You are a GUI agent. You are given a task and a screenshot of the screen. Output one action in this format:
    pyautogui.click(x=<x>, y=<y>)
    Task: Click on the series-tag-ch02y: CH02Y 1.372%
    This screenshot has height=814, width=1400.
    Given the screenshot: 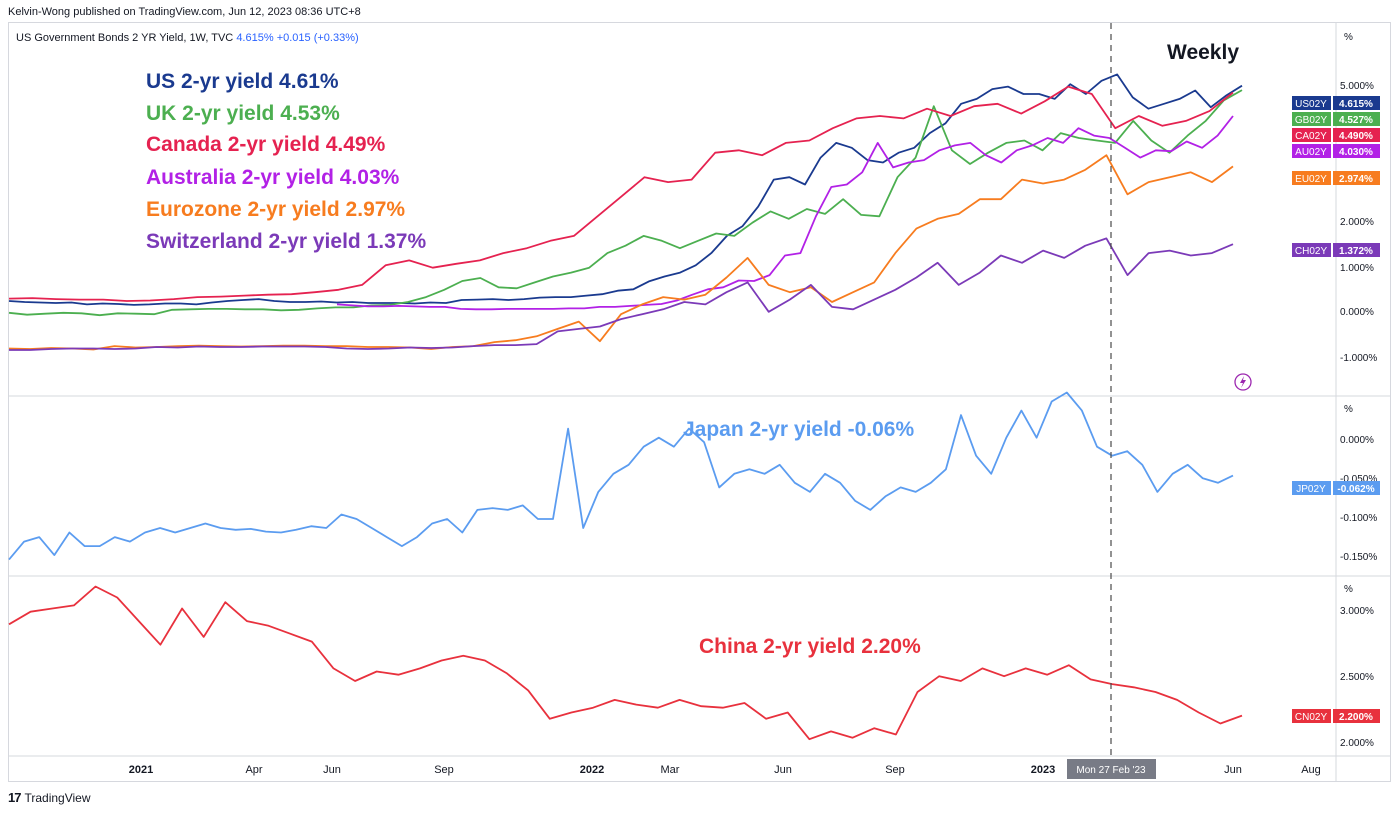 What is the action you would take?
    pyautogui.click(x=1336, y=250)
    